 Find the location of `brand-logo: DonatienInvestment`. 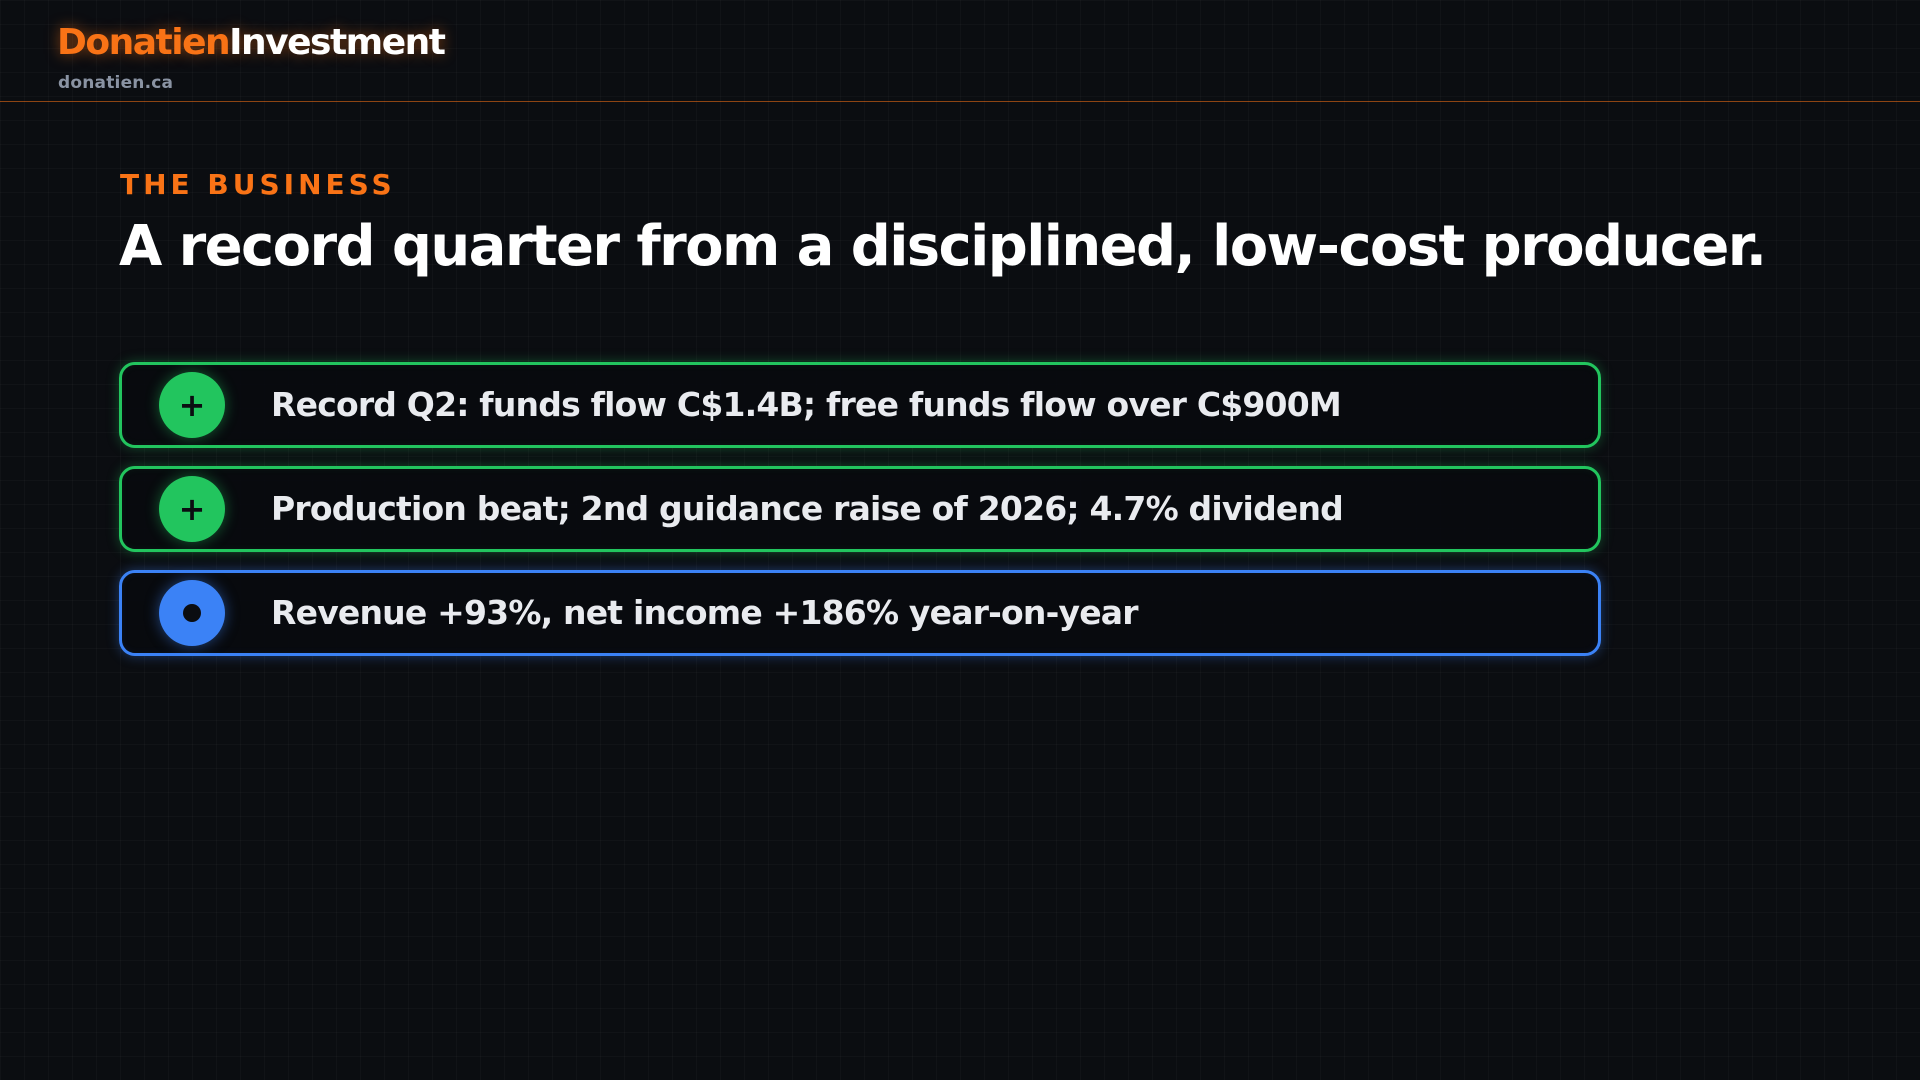

brand-logo: DonatienInvestment is located at coordinates (251, 42).